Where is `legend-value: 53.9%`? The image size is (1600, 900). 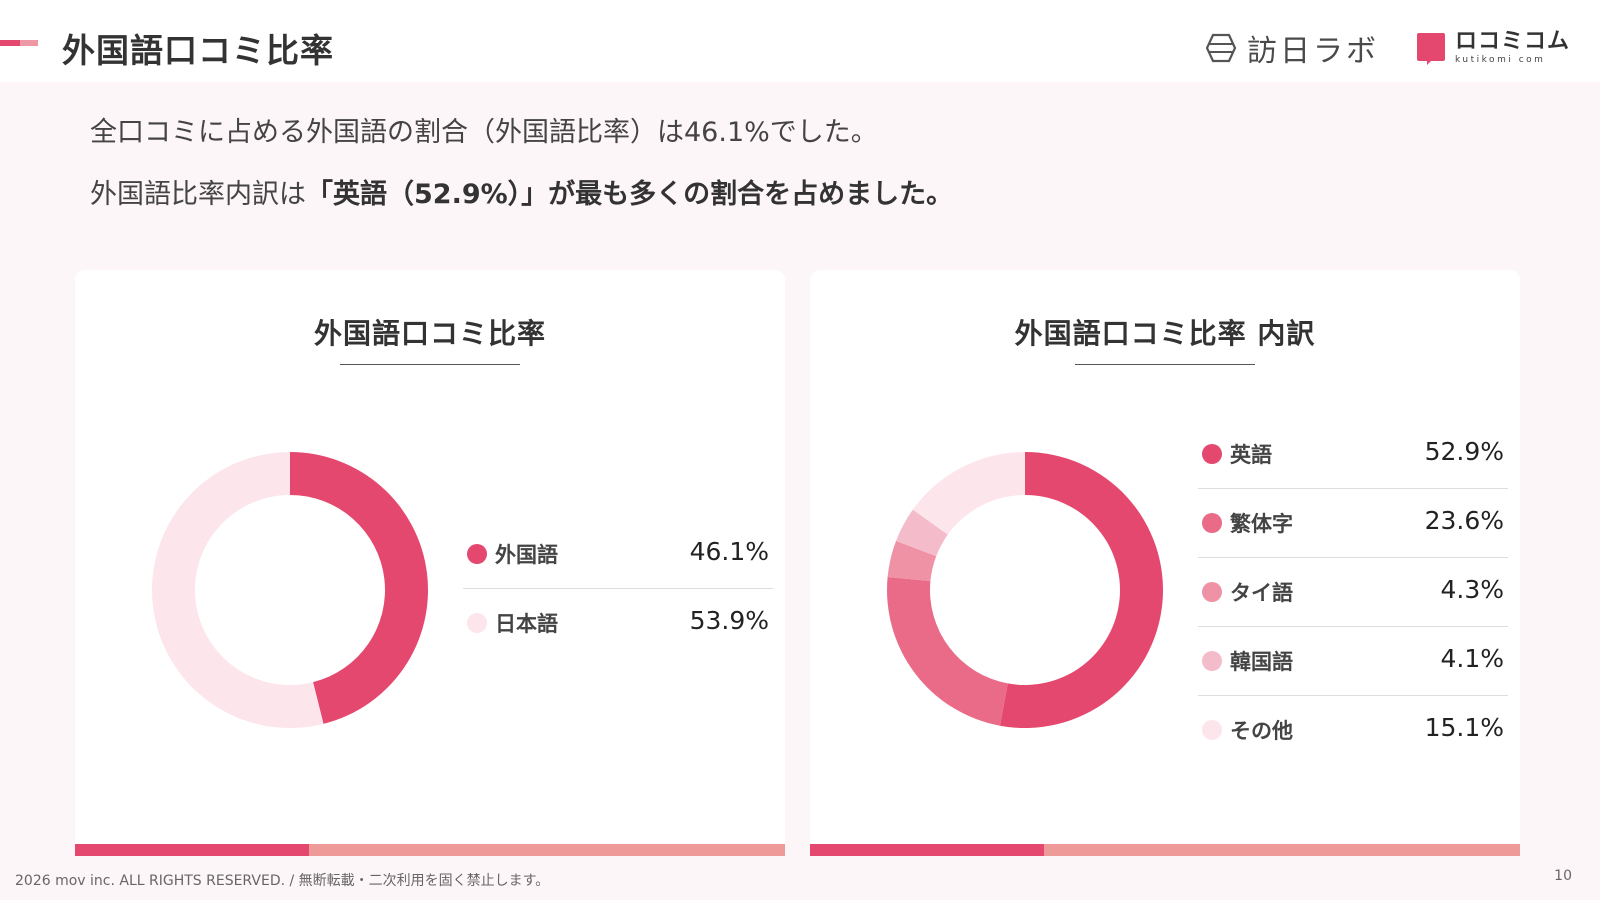 legend-value: 53.9% is located at coordinates (729, 620).